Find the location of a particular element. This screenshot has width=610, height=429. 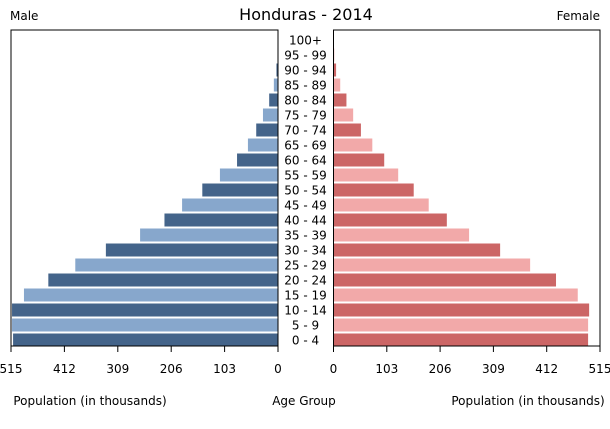

age-group-label: 75 - 79 is located at coordinates (305, 116).